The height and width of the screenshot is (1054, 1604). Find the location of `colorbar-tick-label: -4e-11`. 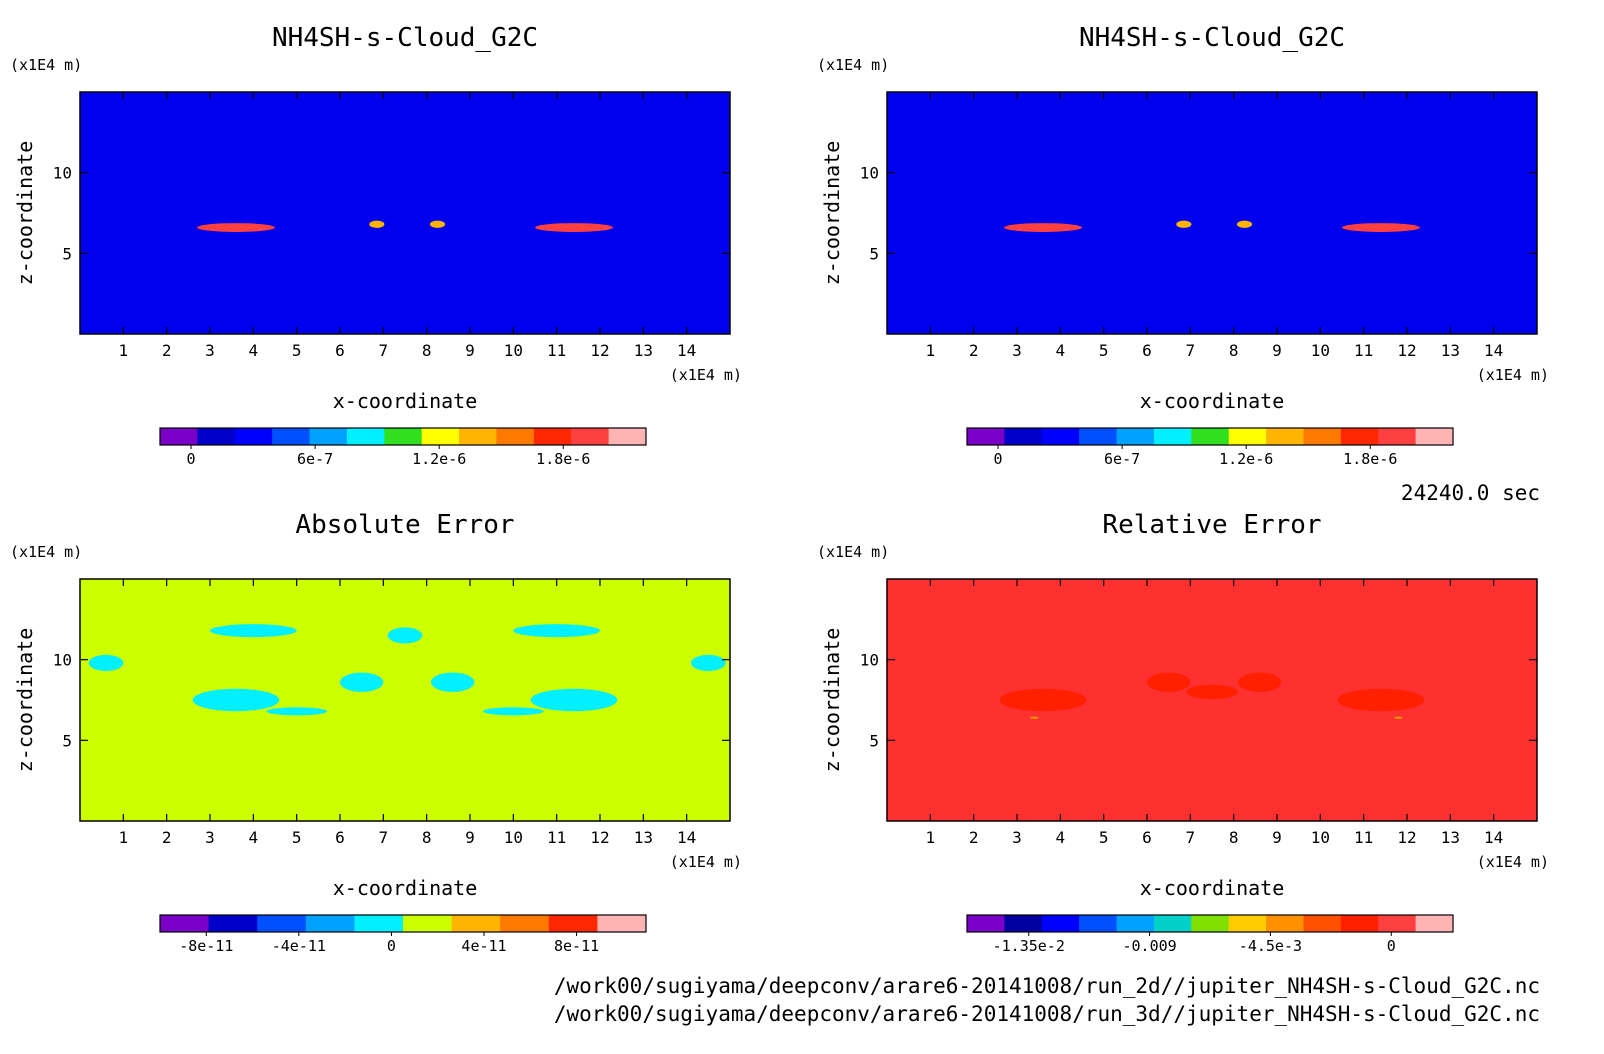

colorbar-tick-label: -4e-11 is located at coordinates (299, 946).